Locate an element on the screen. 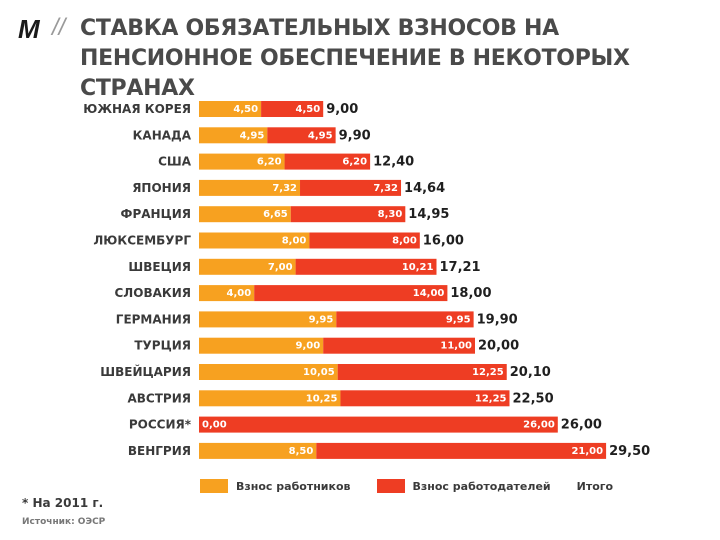 This screenshot has width=720, height=540. legend-item-employer: Взнос работодателей is located at coordinates (463, 486).